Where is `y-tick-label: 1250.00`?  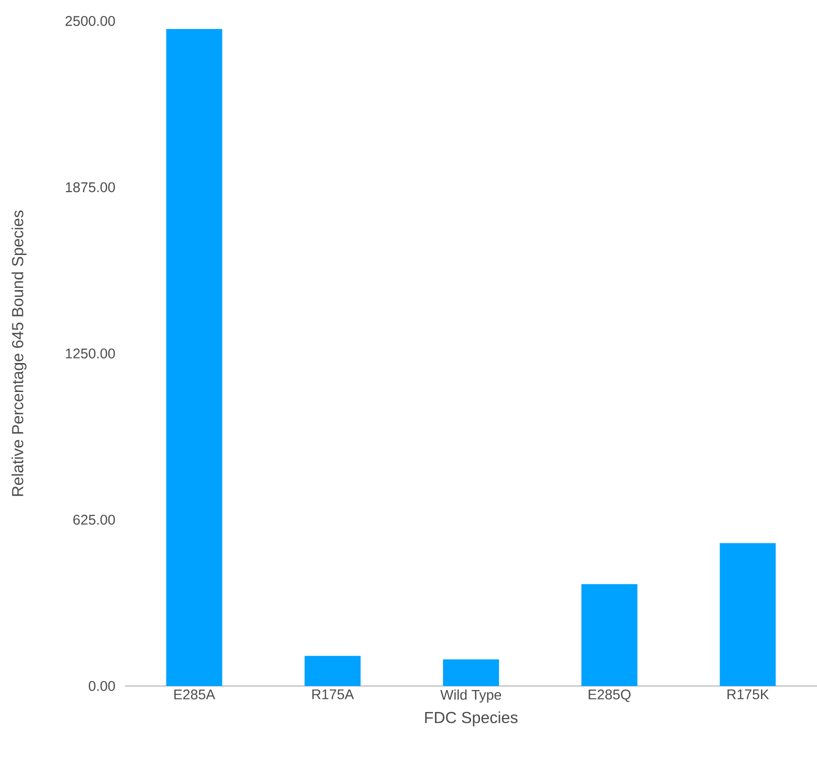
y-tick-label: 1250.00 is located at coordinates (90, 353).